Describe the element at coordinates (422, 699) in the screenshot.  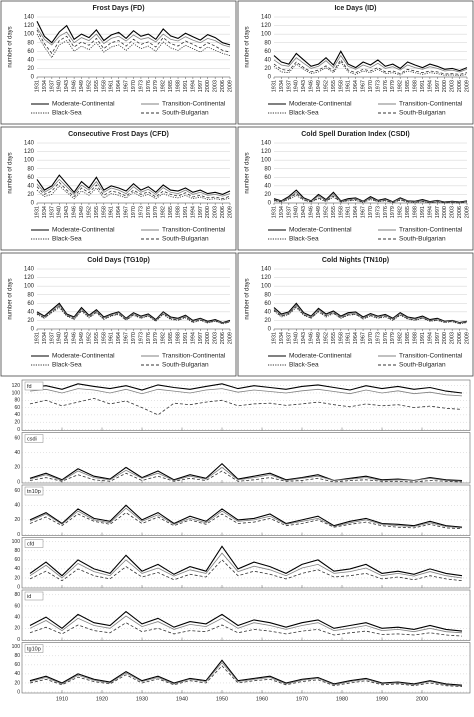
I see `x-tick-label: 2000` at that location.